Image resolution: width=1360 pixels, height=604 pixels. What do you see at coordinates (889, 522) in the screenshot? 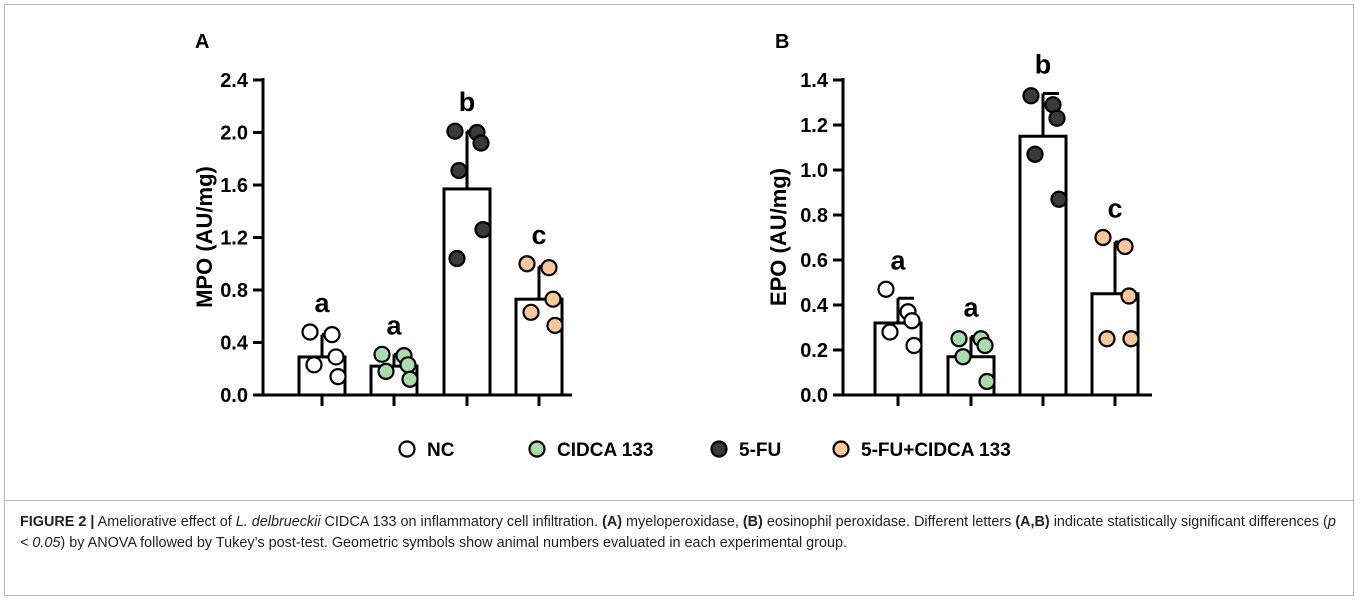
I see `caption-text: eosinophil peroxidase. Different letters` at bounding box center [889, 522].